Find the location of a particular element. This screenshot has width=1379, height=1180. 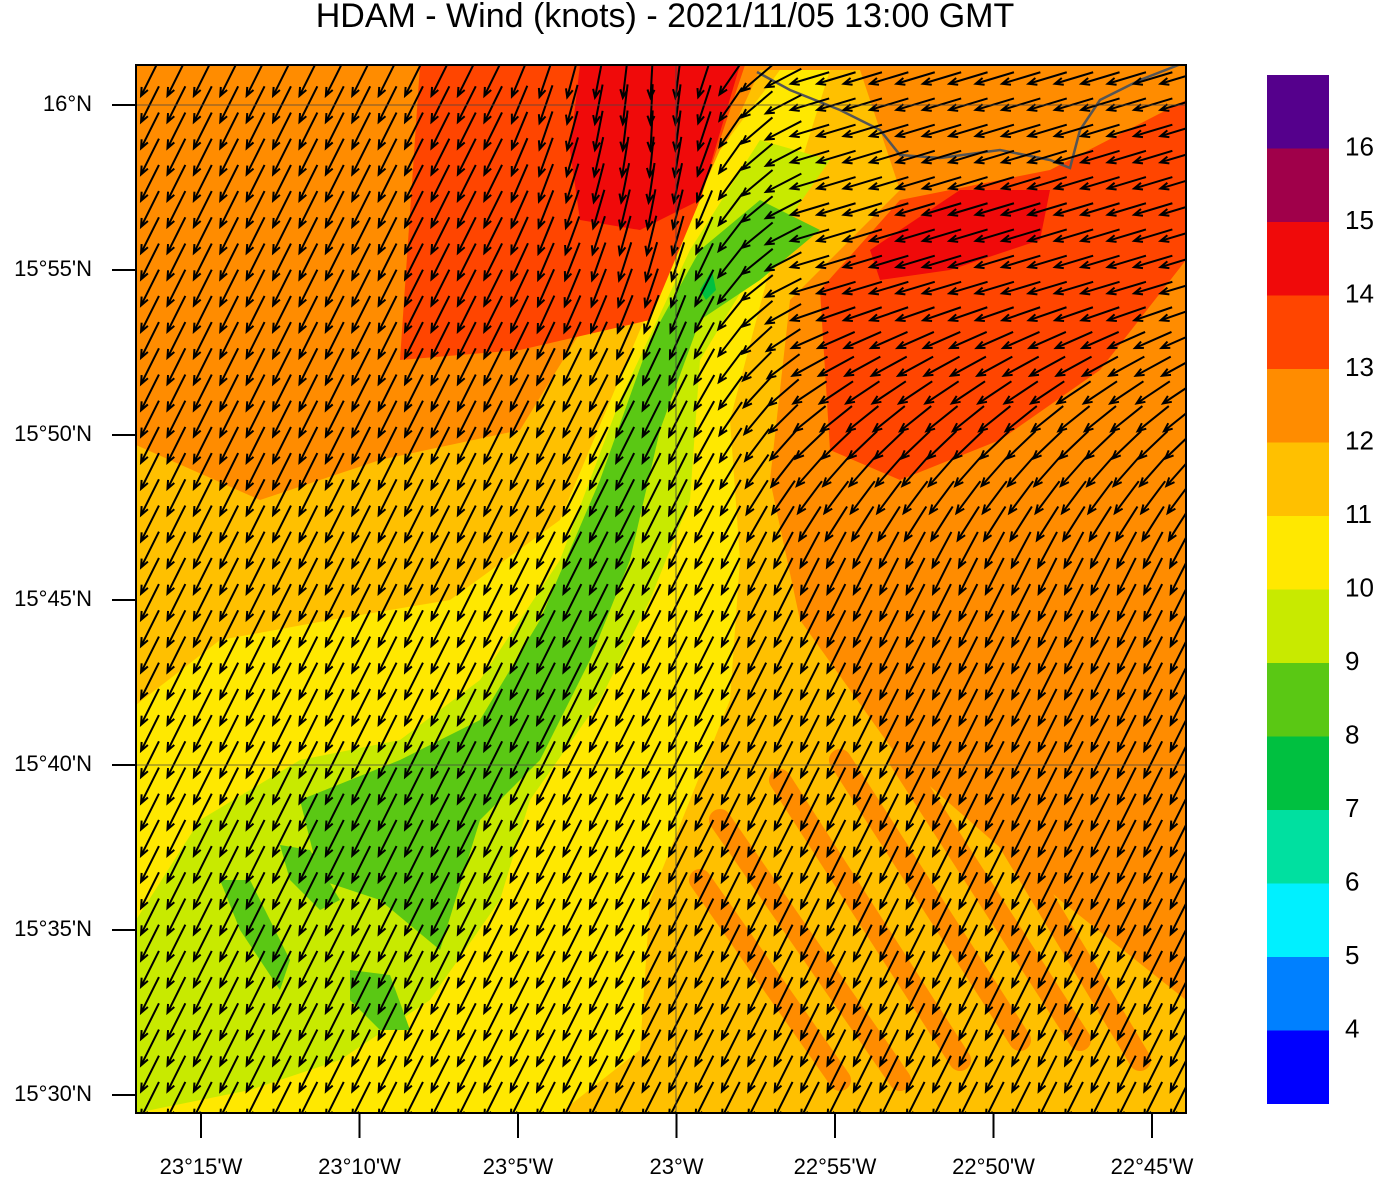

field-stripes is located at coordinates (920, 920).